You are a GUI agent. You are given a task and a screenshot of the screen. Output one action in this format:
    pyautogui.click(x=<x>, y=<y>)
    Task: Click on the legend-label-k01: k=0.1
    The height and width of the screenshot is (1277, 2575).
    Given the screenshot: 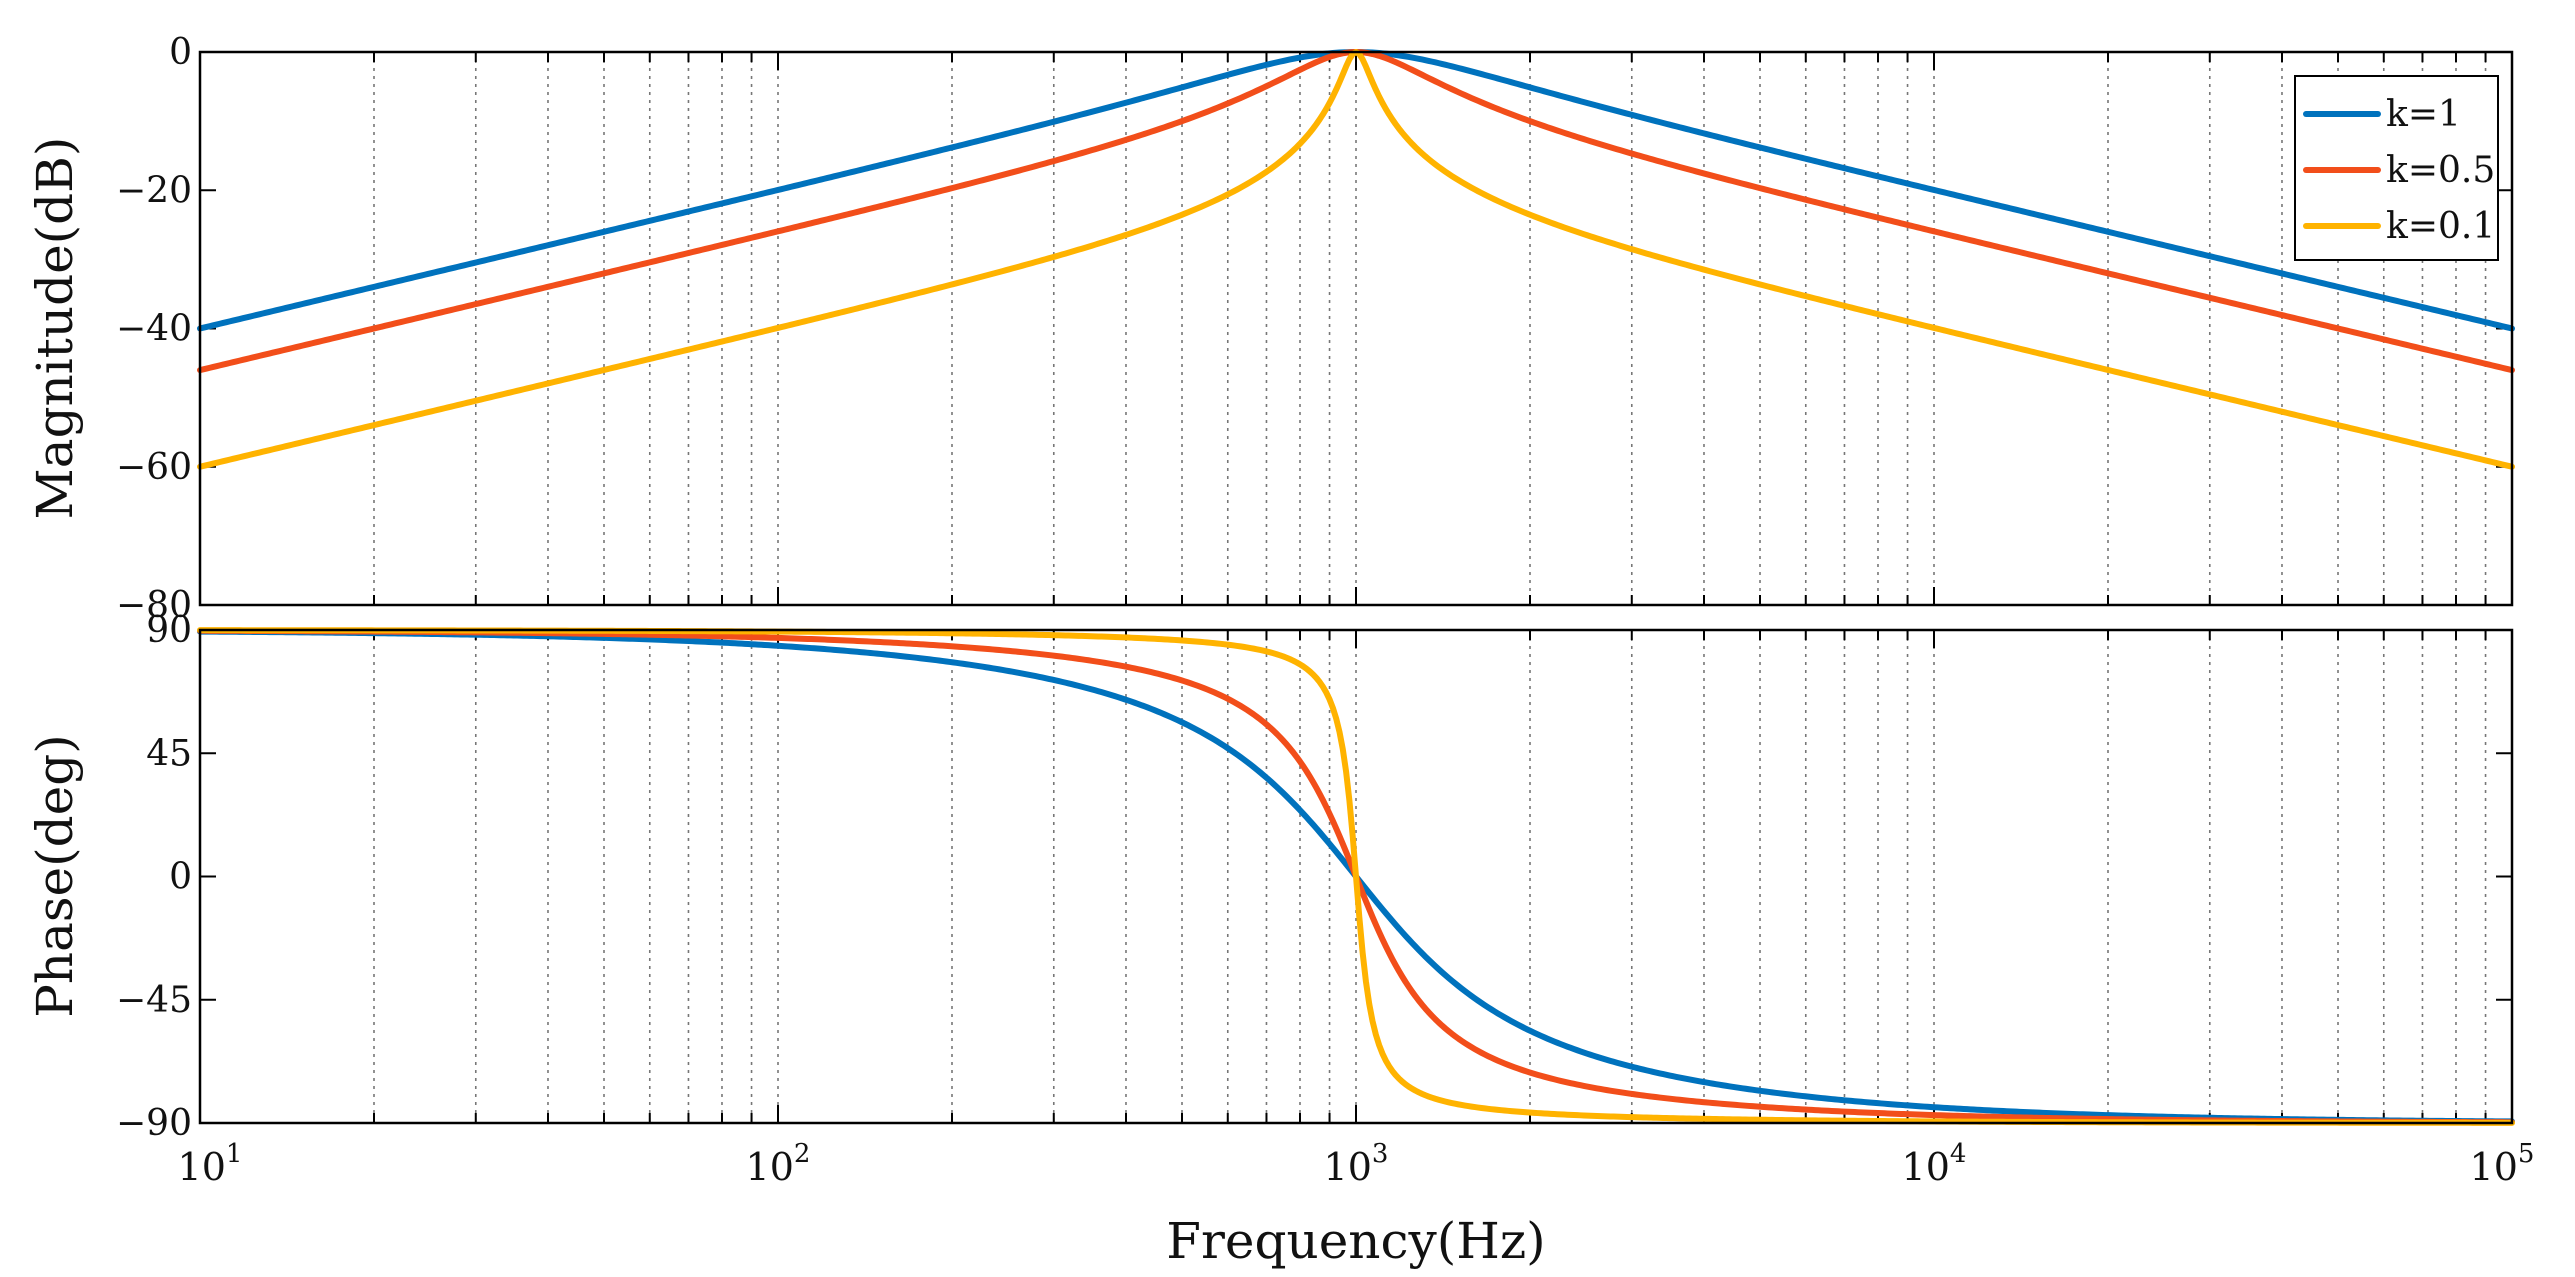 What is the action you would take?
    pyautogui.click(x=2440, y=226)
    